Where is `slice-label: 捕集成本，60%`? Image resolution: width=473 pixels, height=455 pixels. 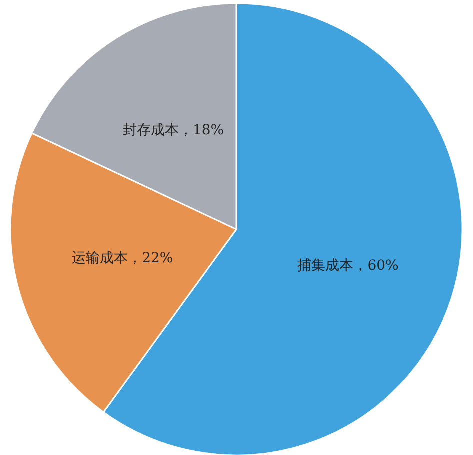
slice-label: 捕集成本，60% is located at coordinates (348, 266).